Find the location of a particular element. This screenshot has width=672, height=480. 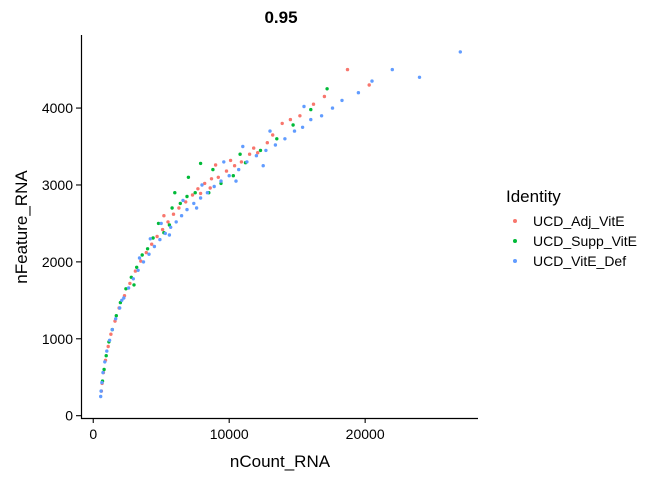

legend-label-1: UCD_Supp_VitE is located at coordinates (585, 241).